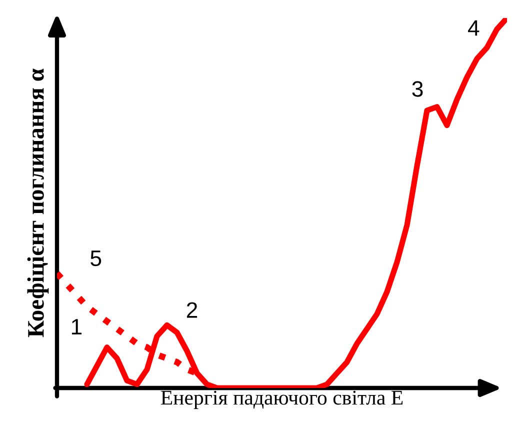 This screenshot has width=513, height=424. I want to click on annotation: 3, so click(417, 89).